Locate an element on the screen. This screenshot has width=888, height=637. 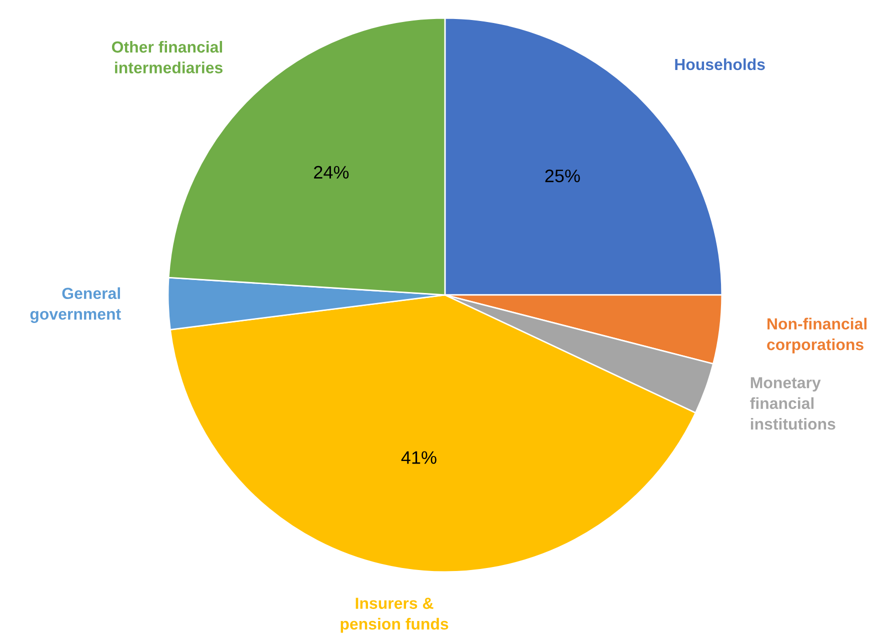
slice-label: Other financial intermediaries is located at coordinates (167, 57).